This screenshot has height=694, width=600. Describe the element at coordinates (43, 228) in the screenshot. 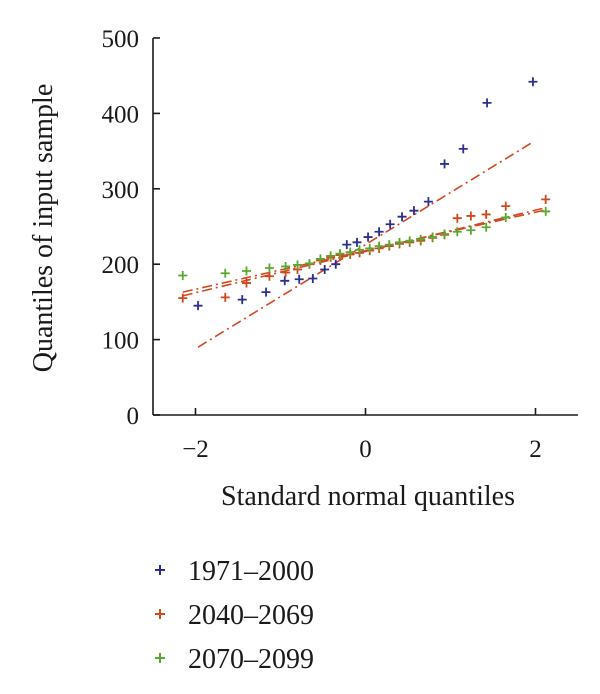

I see `y-axis-title: Quantiles of input sample` at that location.